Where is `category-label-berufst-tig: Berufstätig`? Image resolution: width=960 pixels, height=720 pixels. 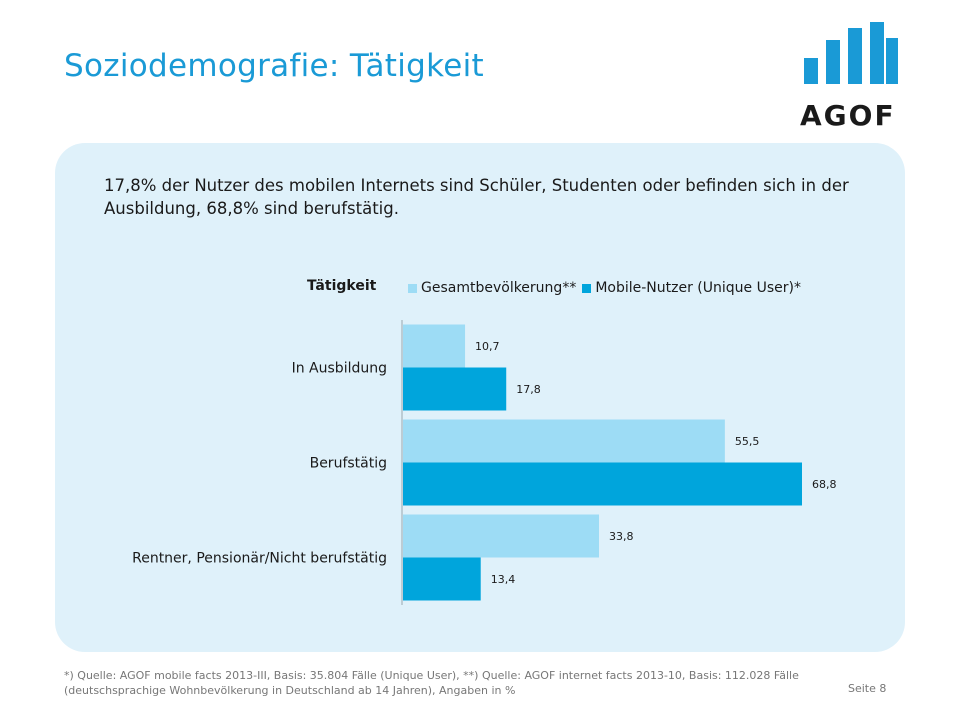
category-label-berufst-tig: Berufstätig is located at coordinates (348, 464).